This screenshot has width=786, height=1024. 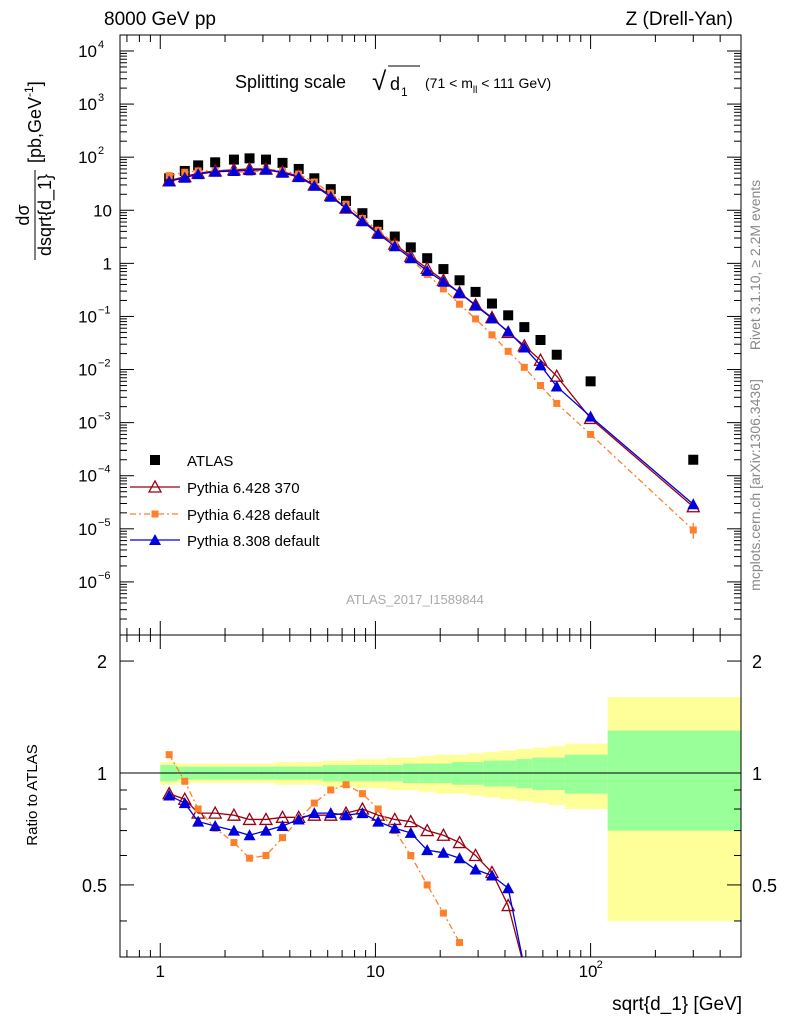 I want to click on ratio-series-group, so click(x=342, y=854).